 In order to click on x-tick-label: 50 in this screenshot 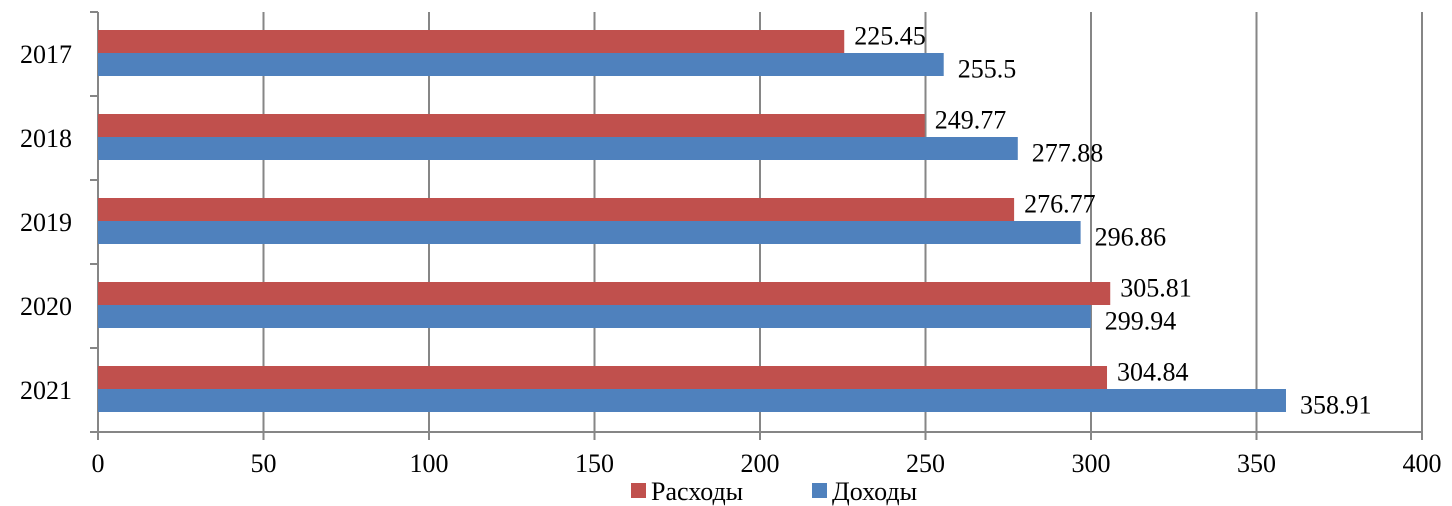, I will do `click(264, 463)`.